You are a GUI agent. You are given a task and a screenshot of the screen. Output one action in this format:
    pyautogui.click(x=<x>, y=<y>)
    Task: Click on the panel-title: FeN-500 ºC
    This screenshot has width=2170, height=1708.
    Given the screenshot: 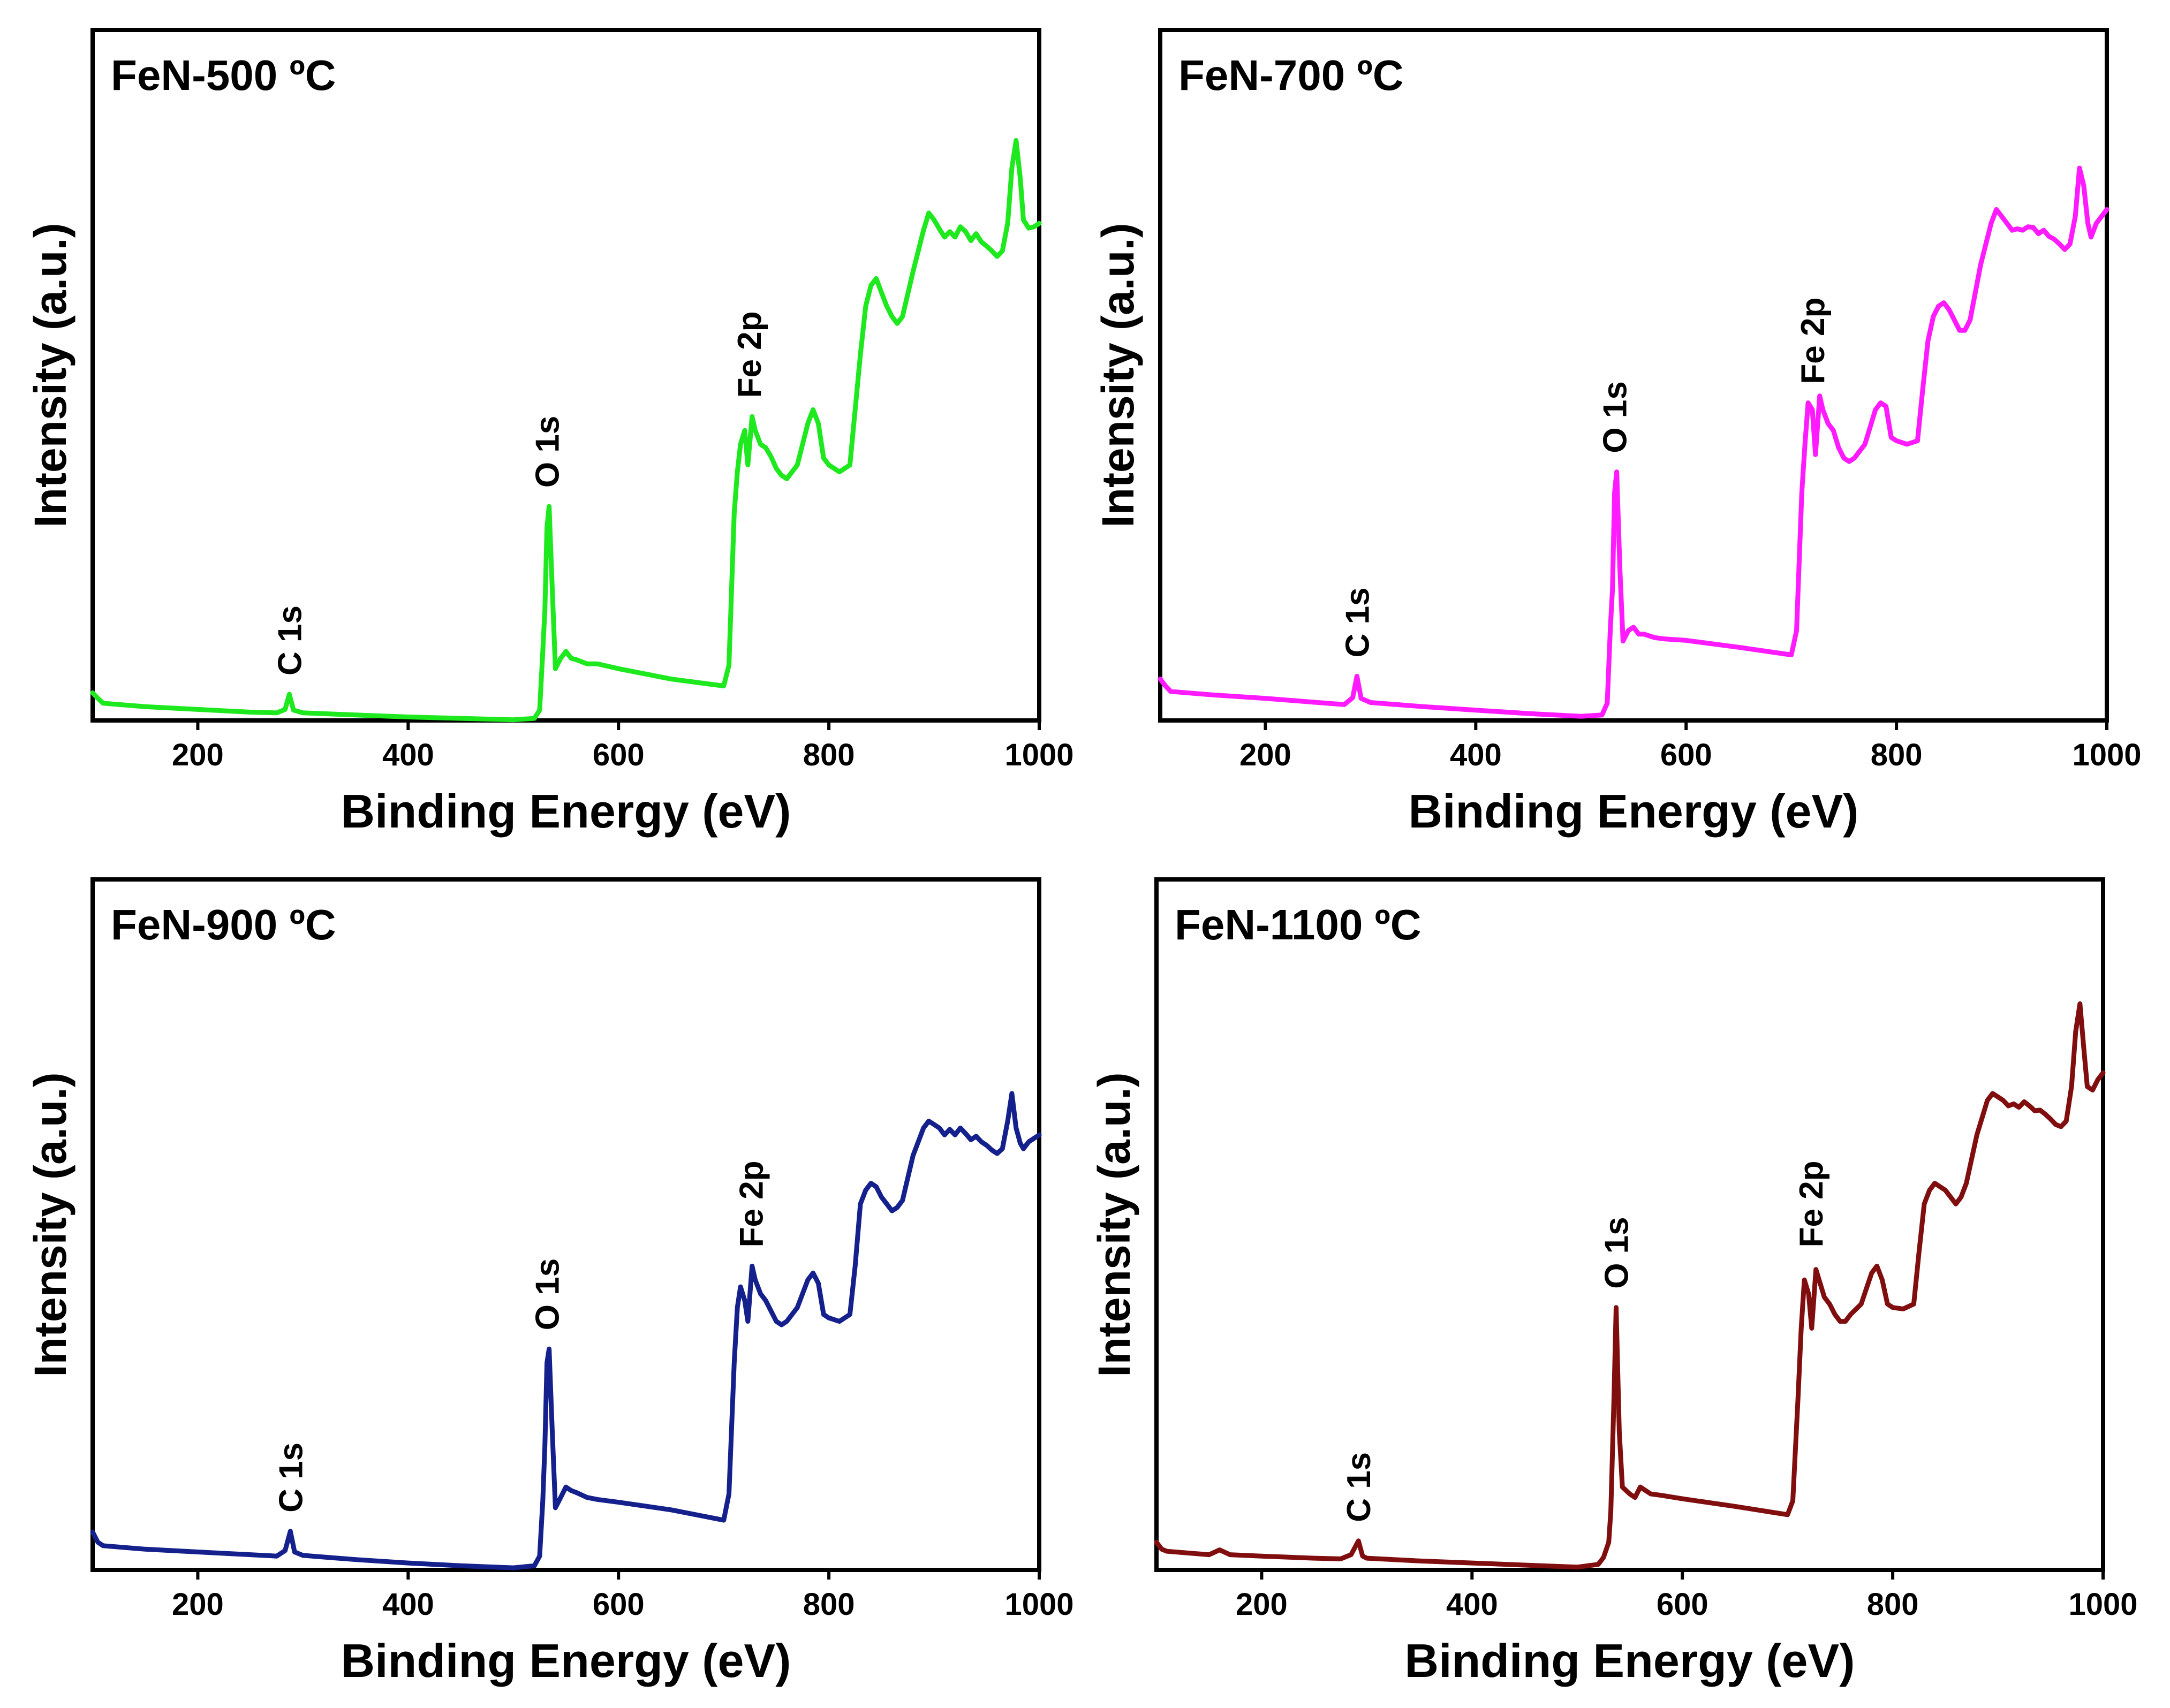 What is the action you would take?
    pyautogui.click(x=223, y=75)
    